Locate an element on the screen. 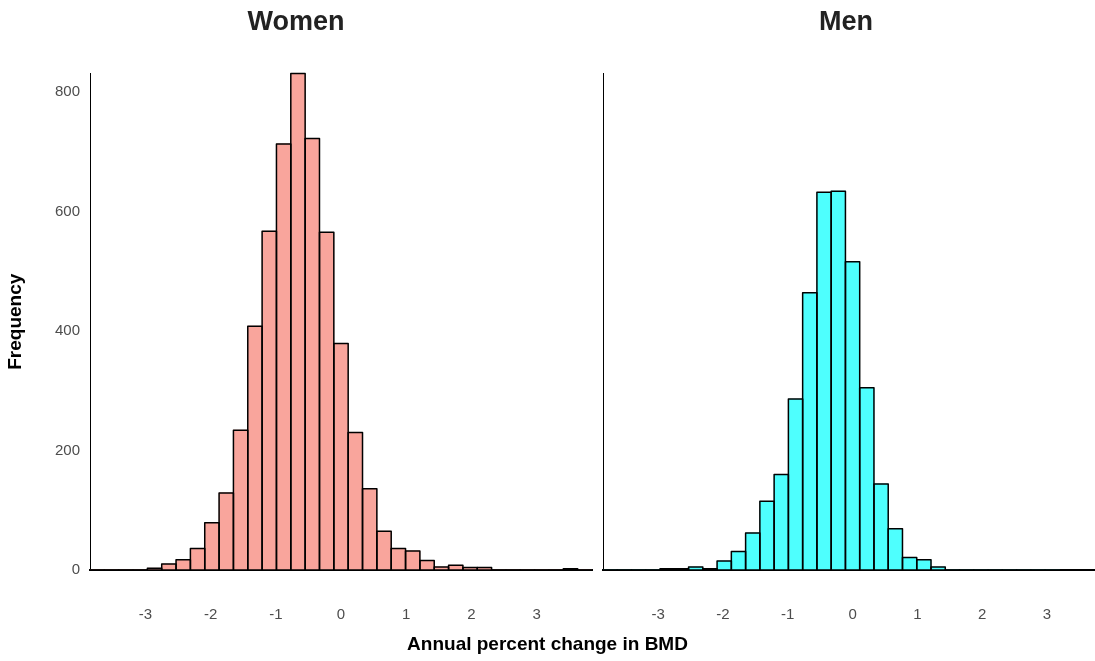 This screenshot has height=661, width=1095. y-tick-label: 800 is located at coordinates (67, 91).